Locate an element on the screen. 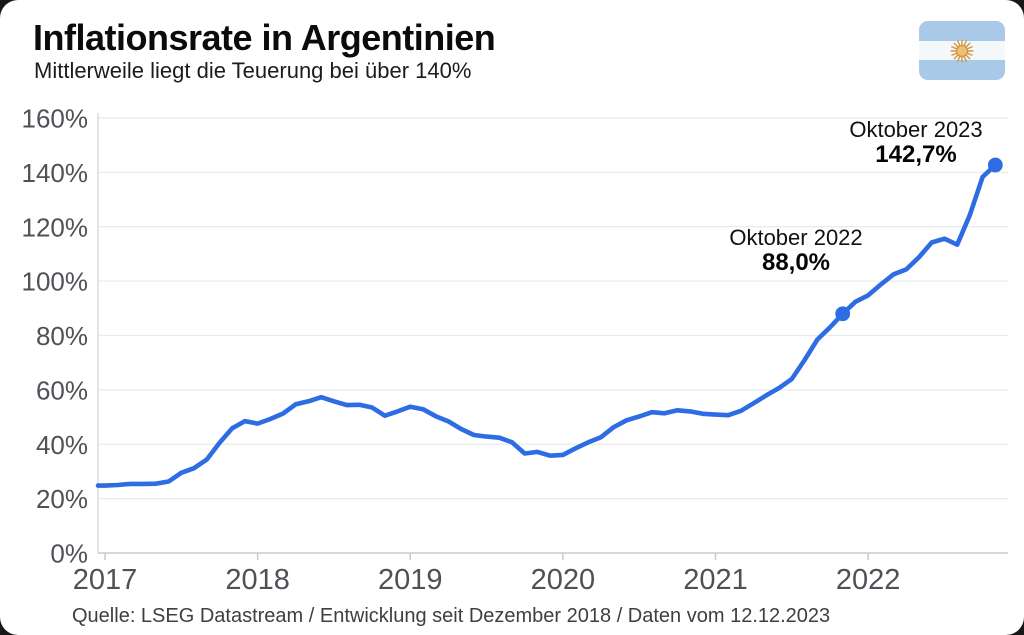 This screenshot has width=1024, height=635. argentina-flag-icon is located at coordinates (962, 50).